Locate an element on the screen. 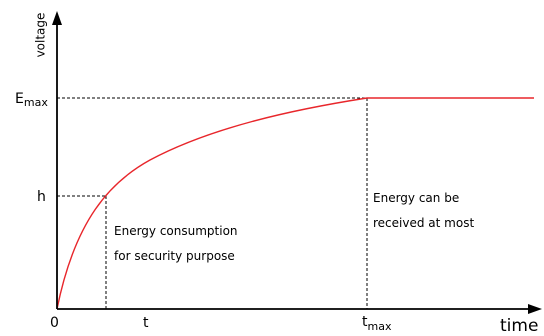  h-tick-label: h is located at coordinates (41, 197).